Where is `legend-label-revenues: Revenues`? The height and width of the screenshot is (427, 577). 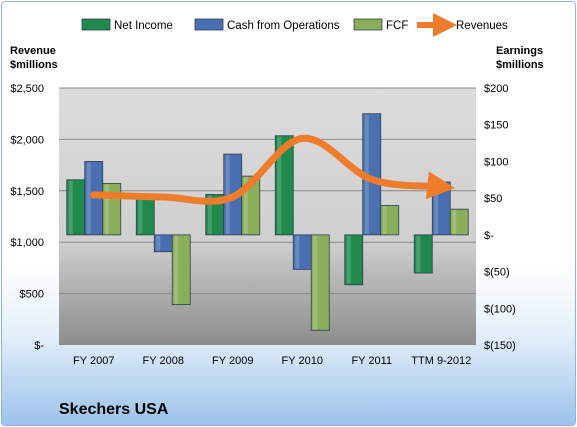 legend-label-revenues: Revenues is located at coordinates (482, 26).